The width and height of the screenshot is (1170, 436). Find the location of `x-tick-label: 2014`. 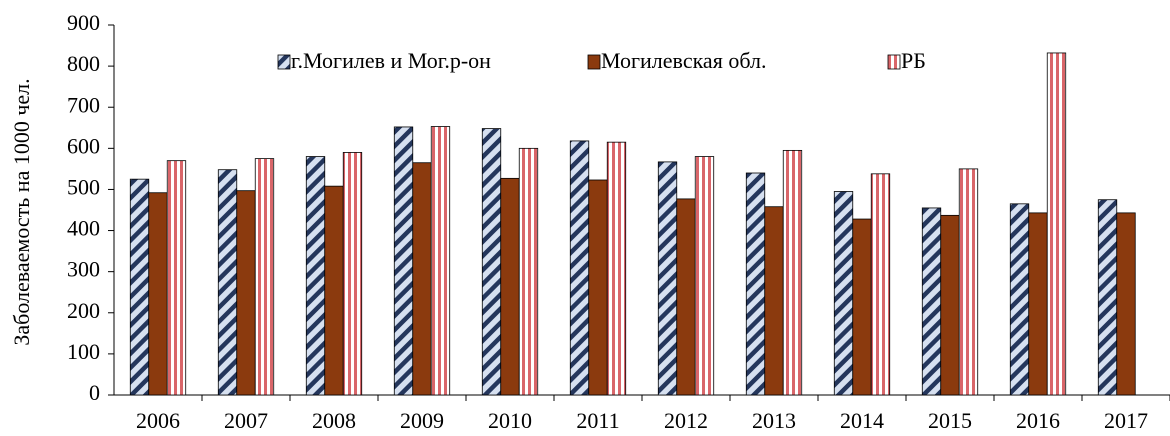

x-tick-label: 2014 is located at coordinates (862, 420).